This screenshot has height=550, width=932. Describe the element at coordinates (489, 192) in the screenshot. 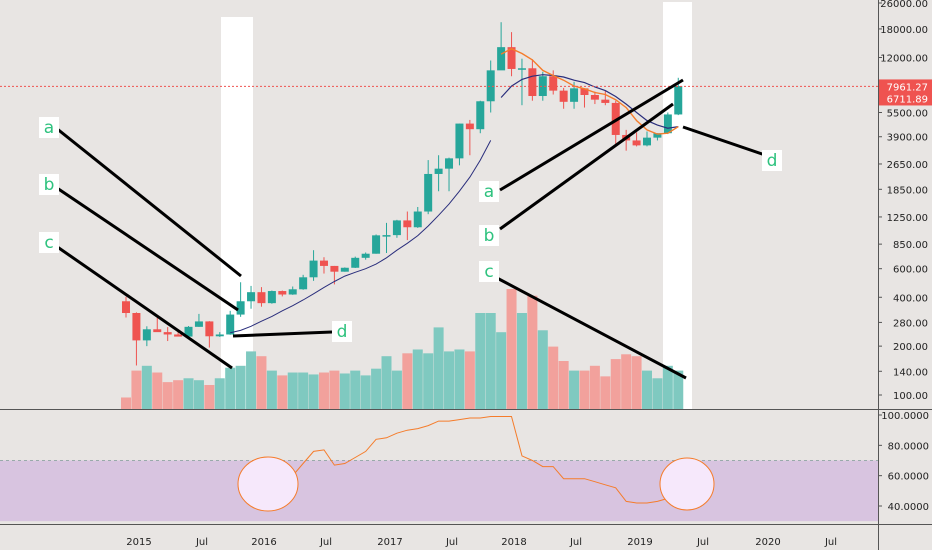

I see `annotation-label: a` at that location.